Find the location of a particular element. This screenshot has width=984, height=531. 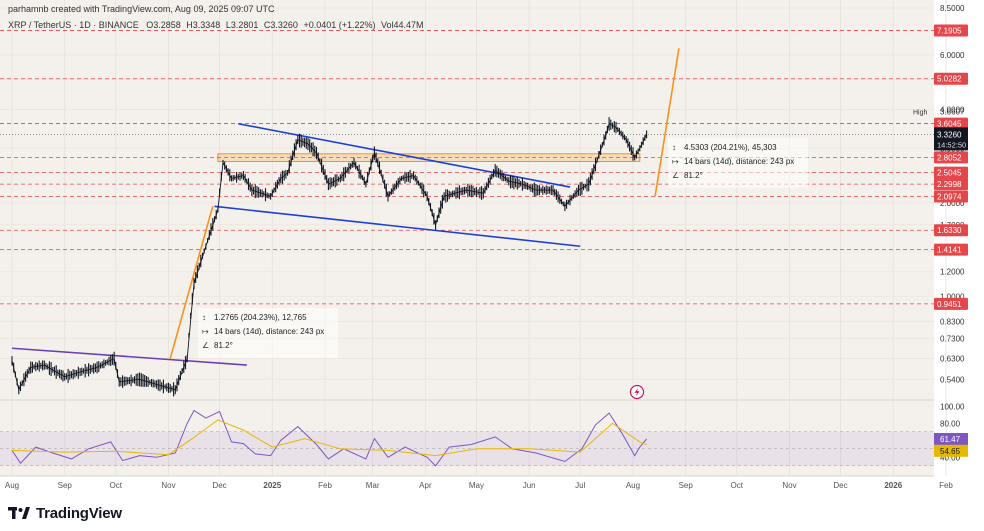

footer: TradingView is located at coordinates (65, 513).